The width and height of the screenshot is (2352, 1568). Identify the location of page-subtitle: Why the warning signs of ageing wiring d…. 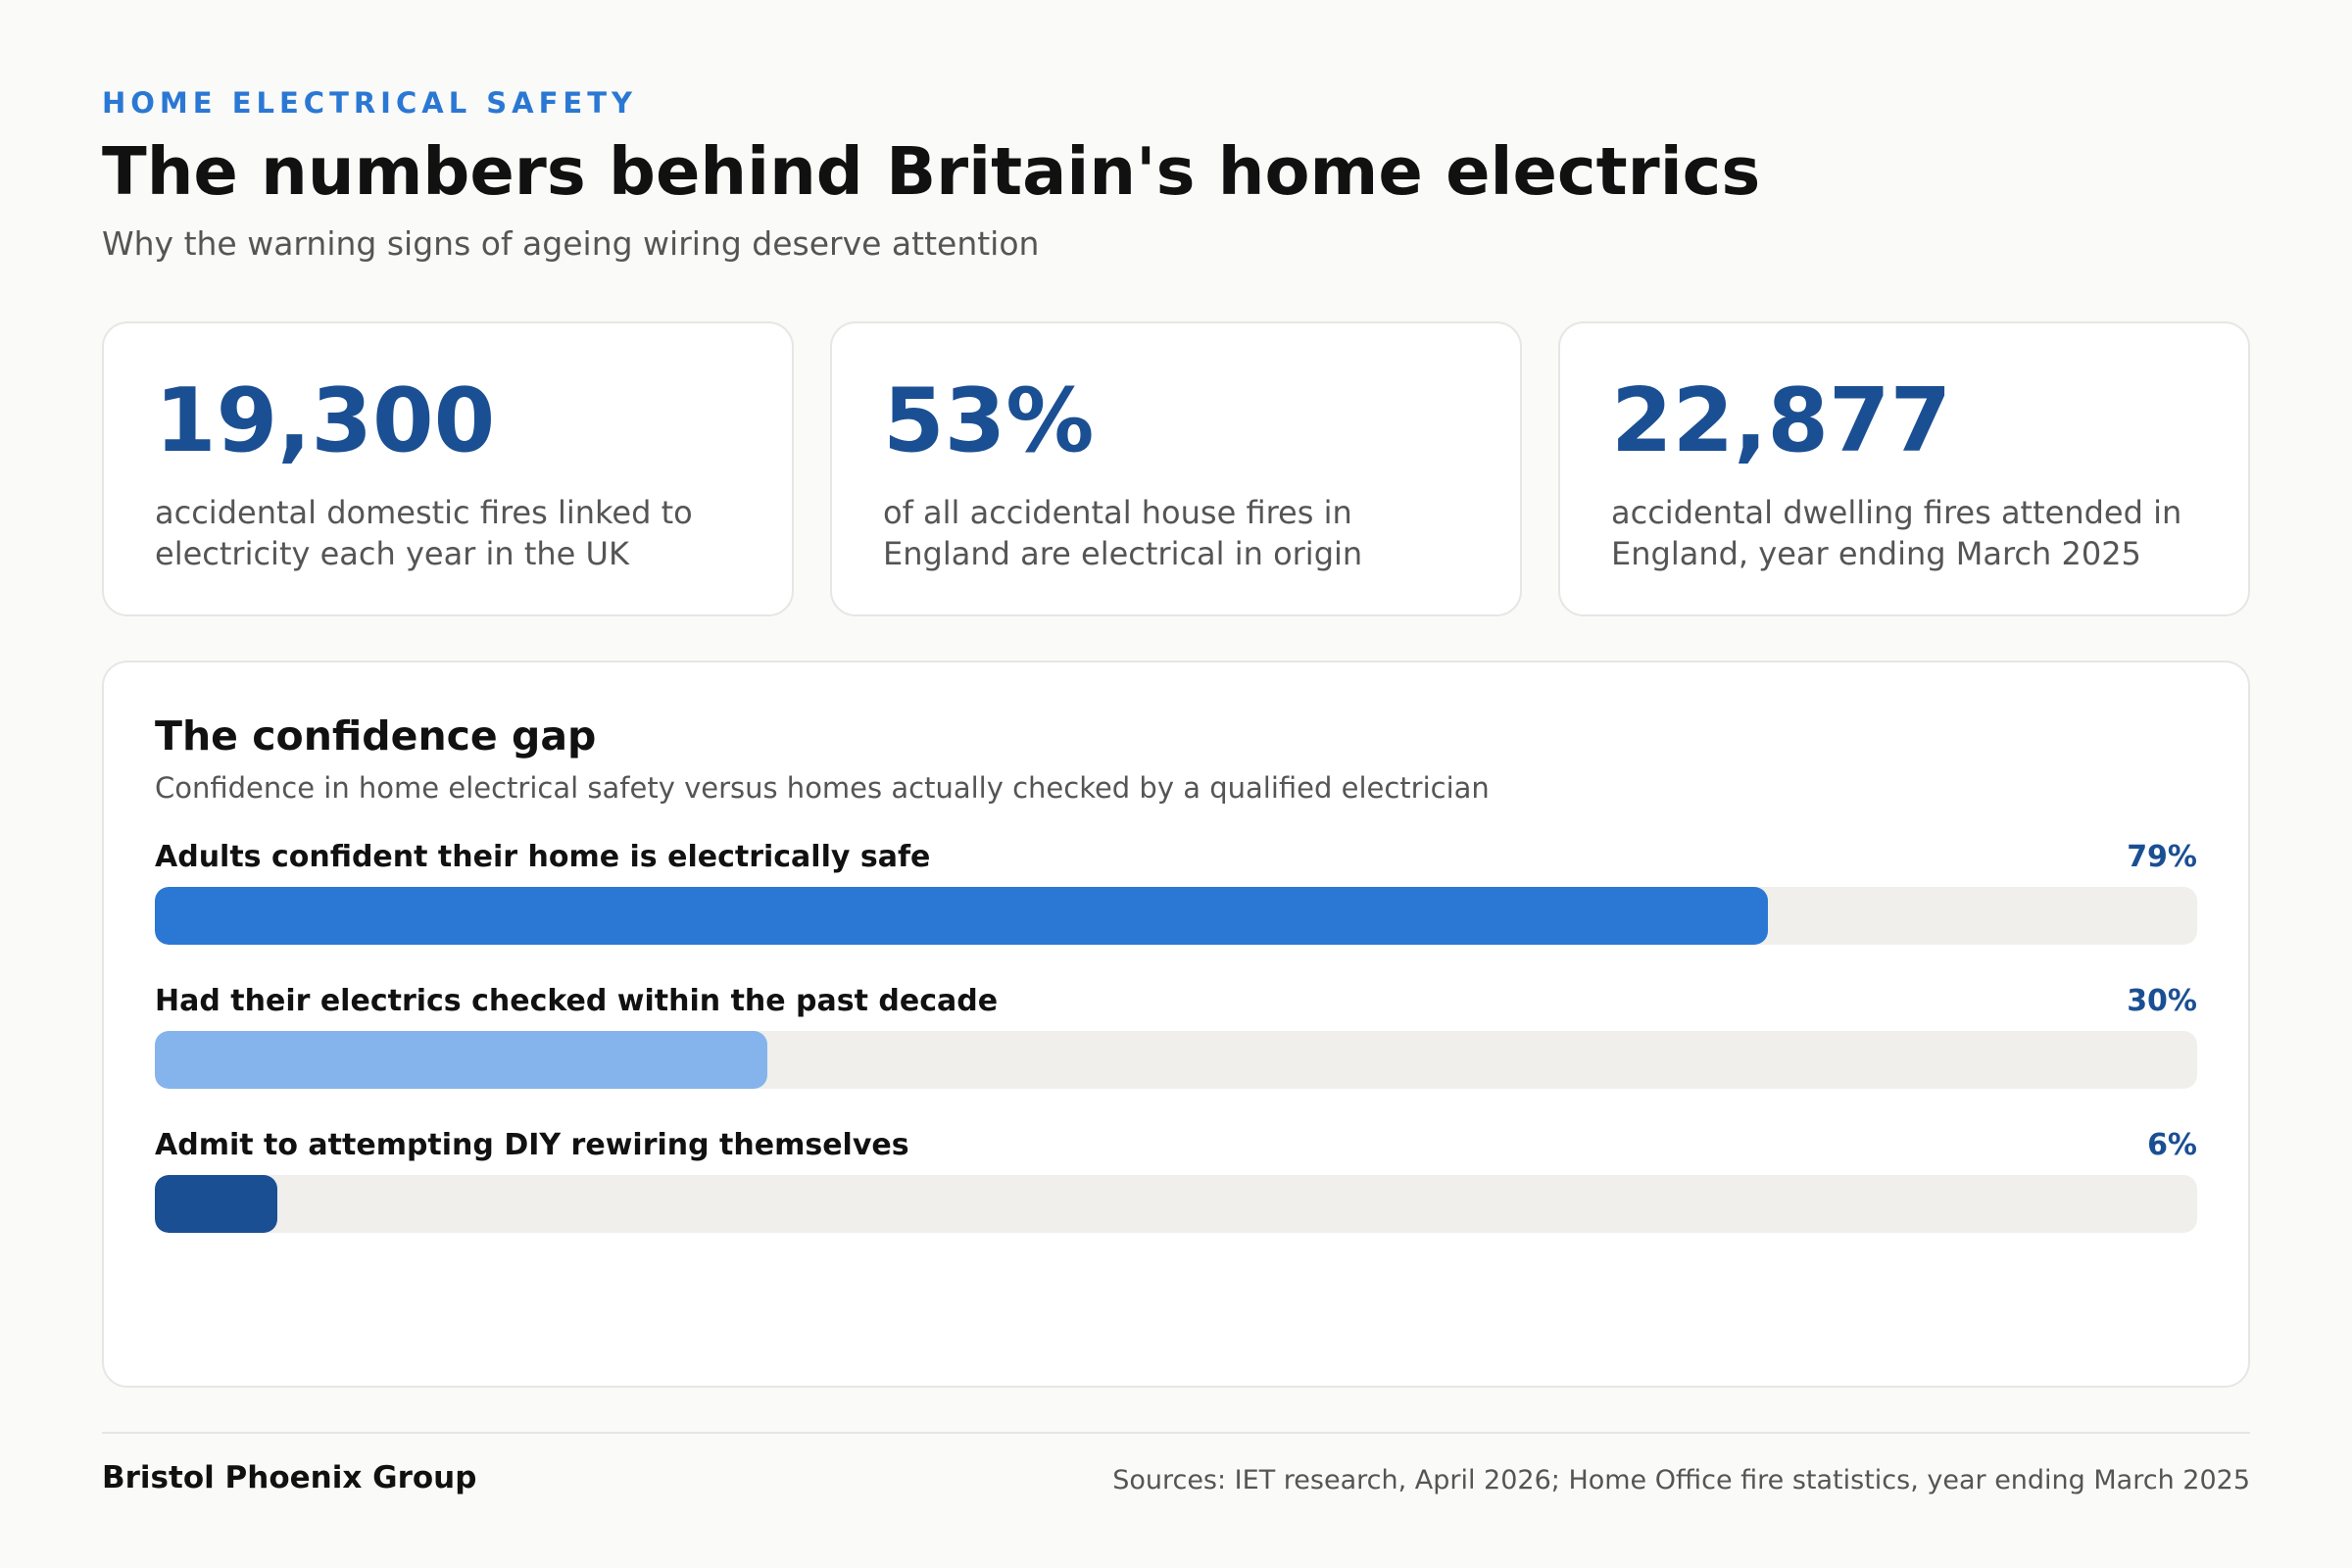
(571, 243).